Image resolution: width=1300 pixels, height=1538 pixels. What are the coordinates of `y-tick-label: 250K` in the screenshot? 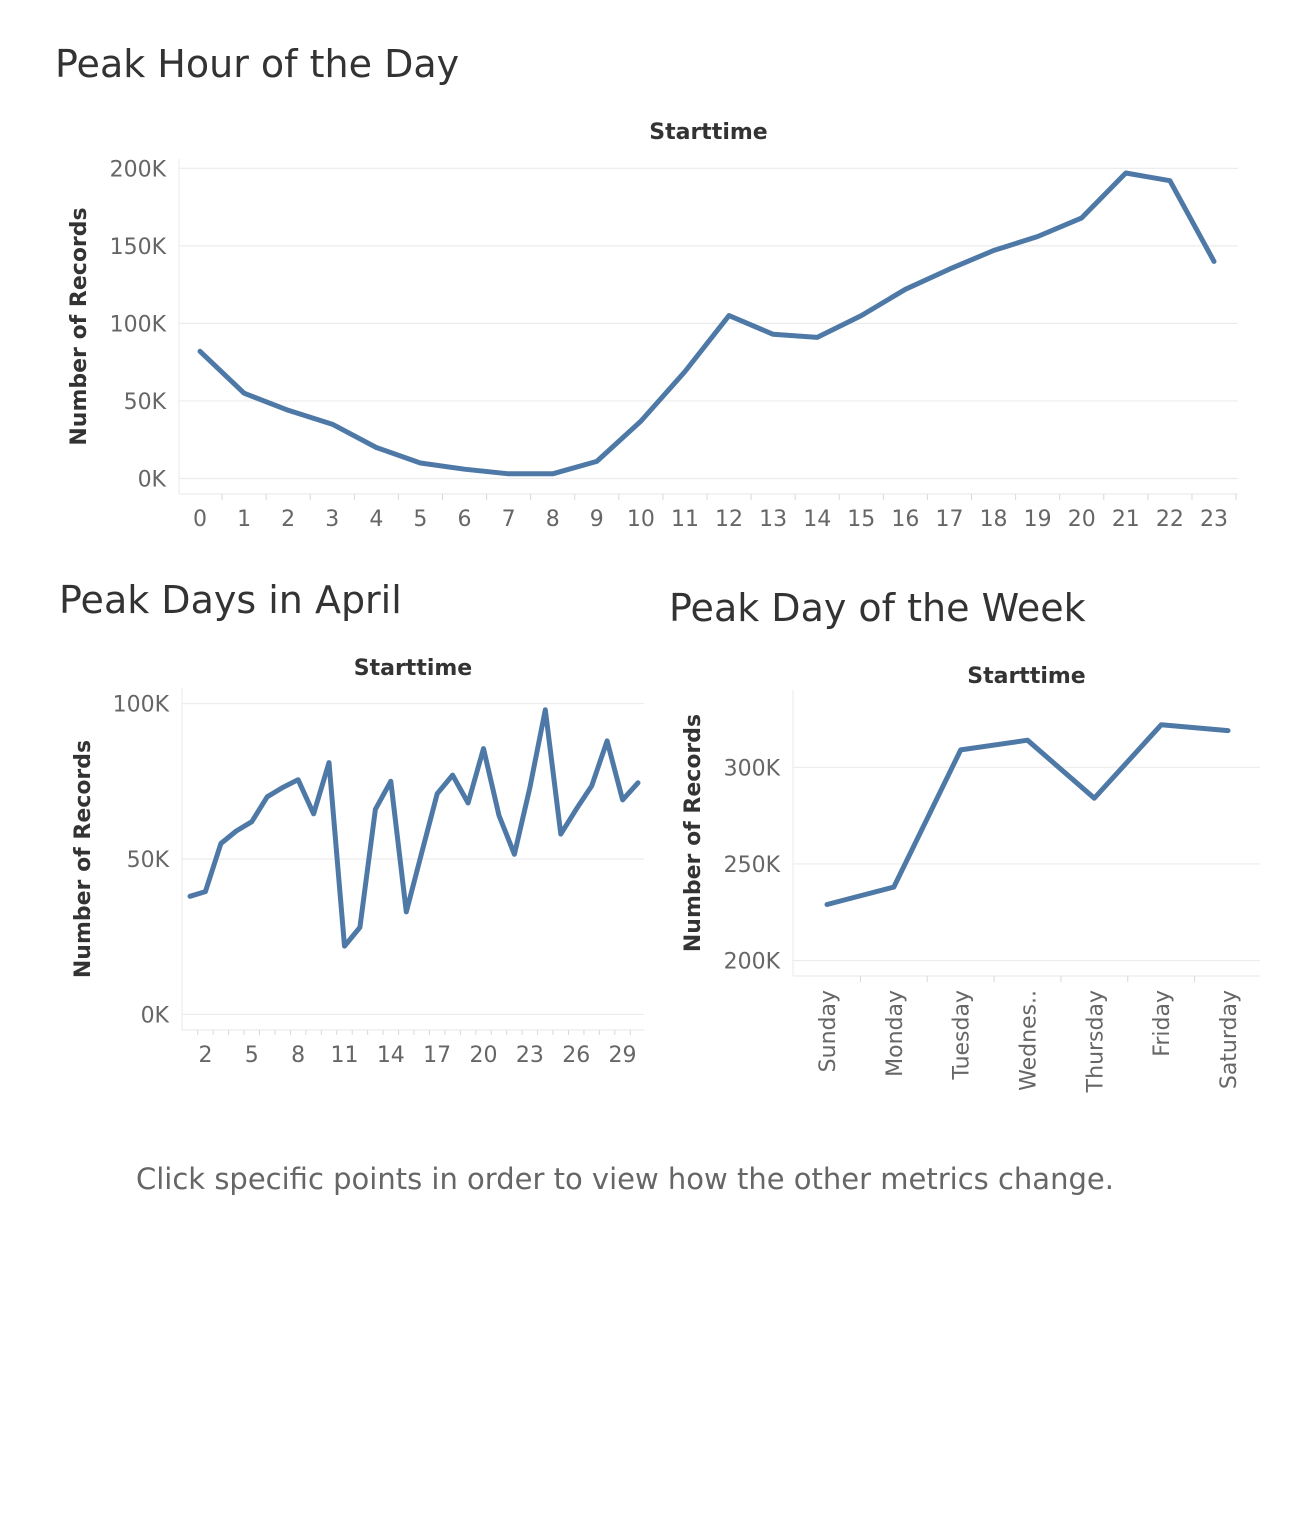 It's located at (752, 865).